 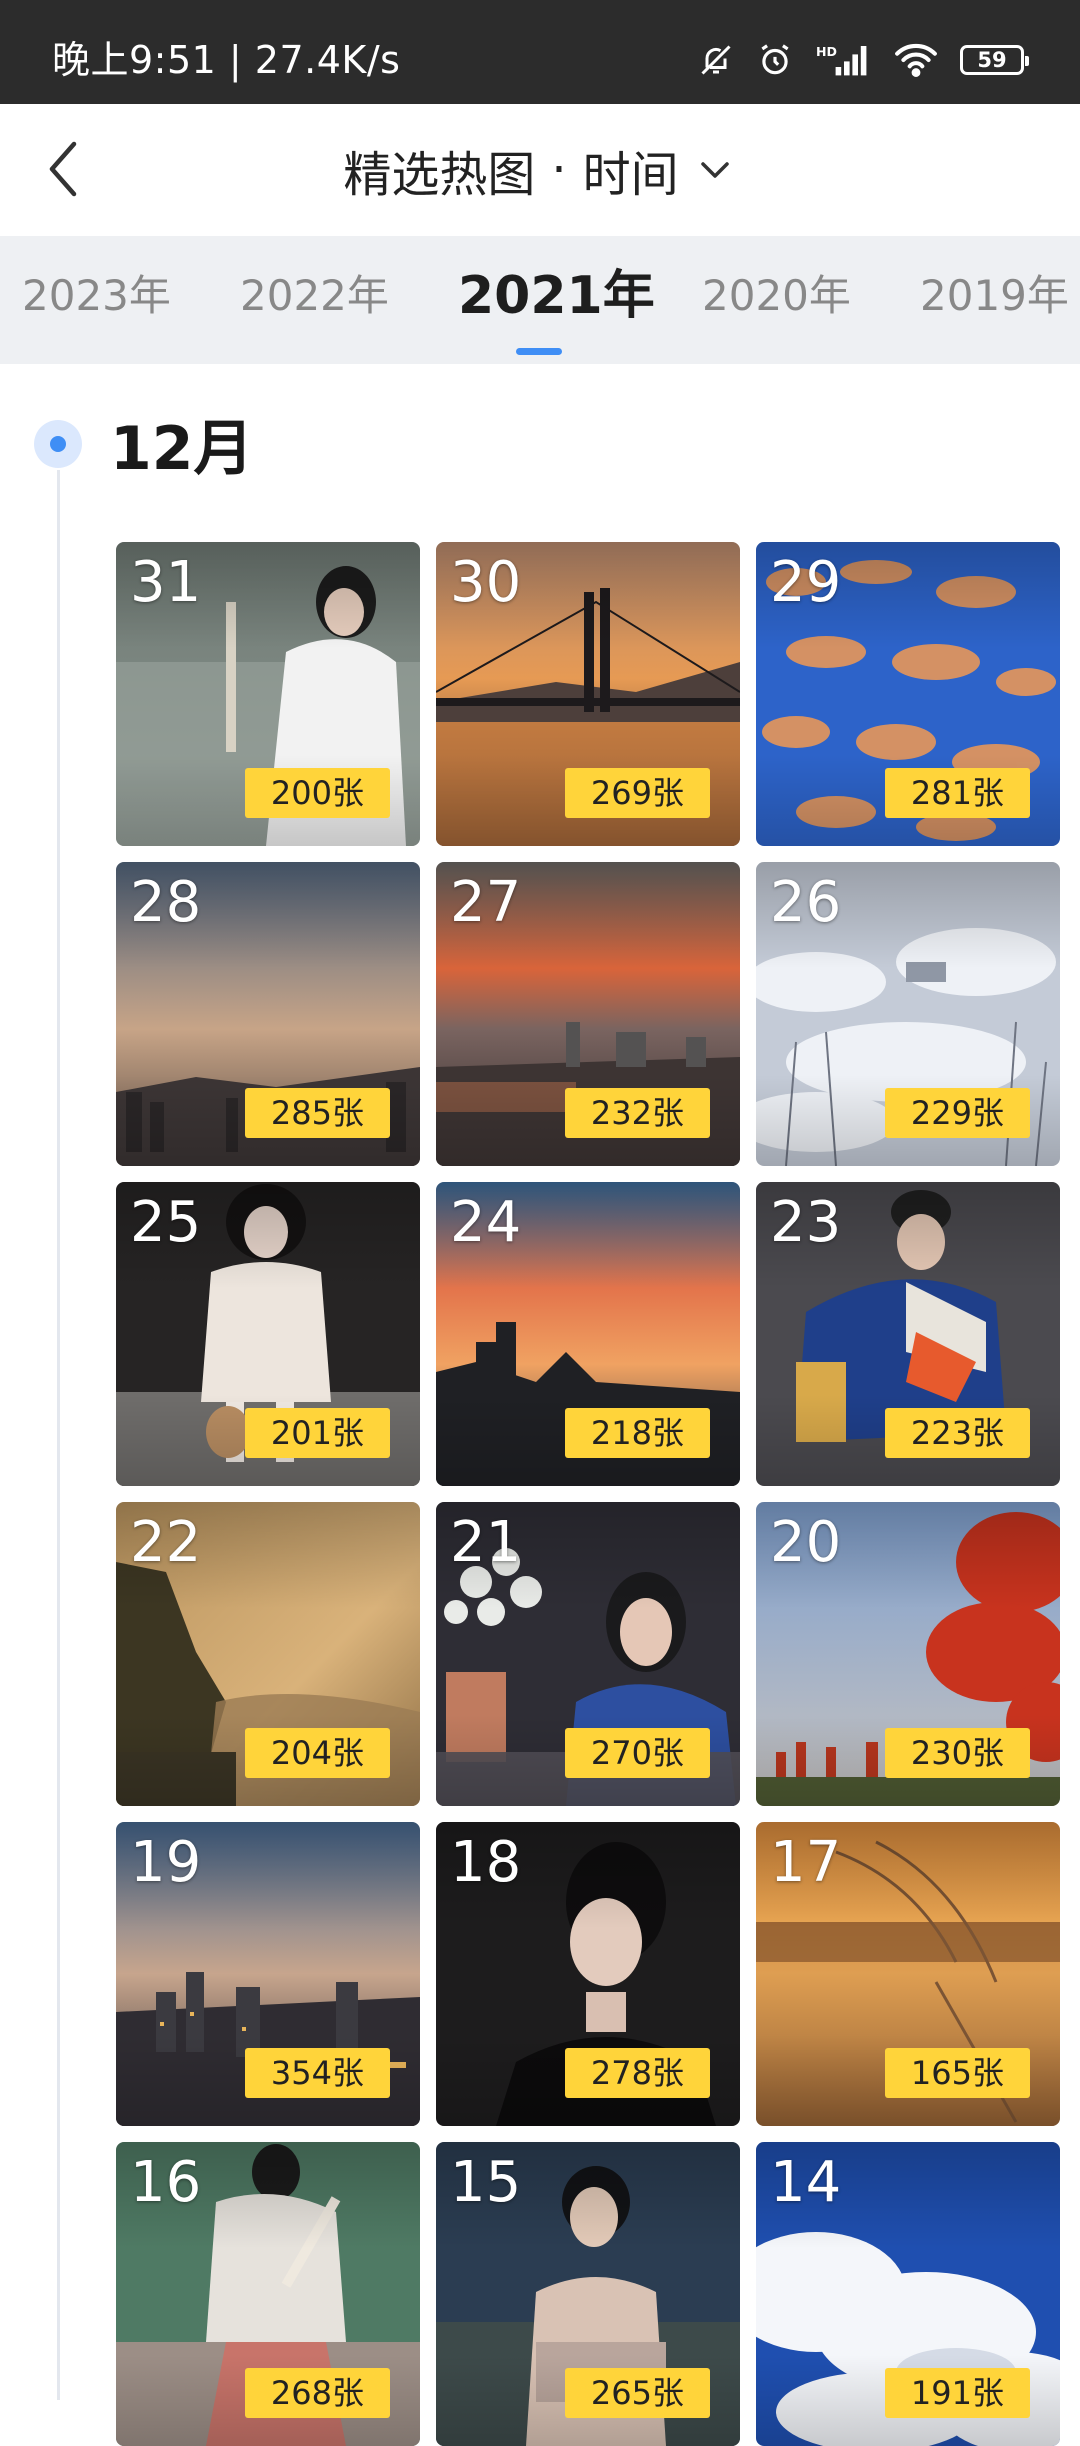 I want to click on tile-day: 30, so click(x=486, y=582).